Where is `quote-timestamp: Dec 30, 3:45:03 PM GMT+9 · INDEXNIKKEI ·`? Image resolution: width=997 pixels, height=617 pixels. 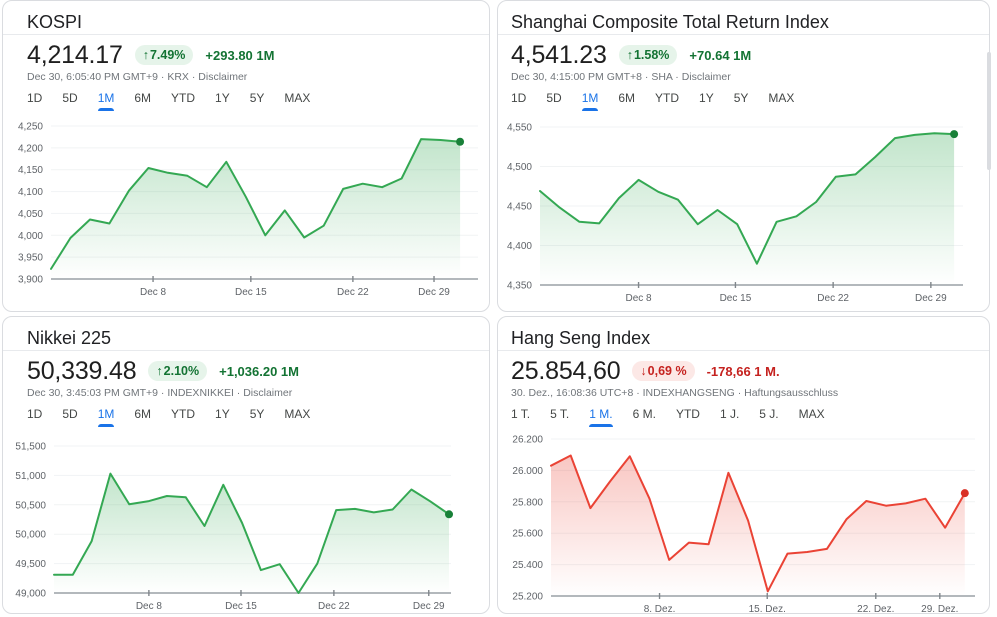 quote-timestamp: Dec 30, 3:45:03 PM GMT+9 · INDEXNIKKEI · is located at coordinates (135, 393).